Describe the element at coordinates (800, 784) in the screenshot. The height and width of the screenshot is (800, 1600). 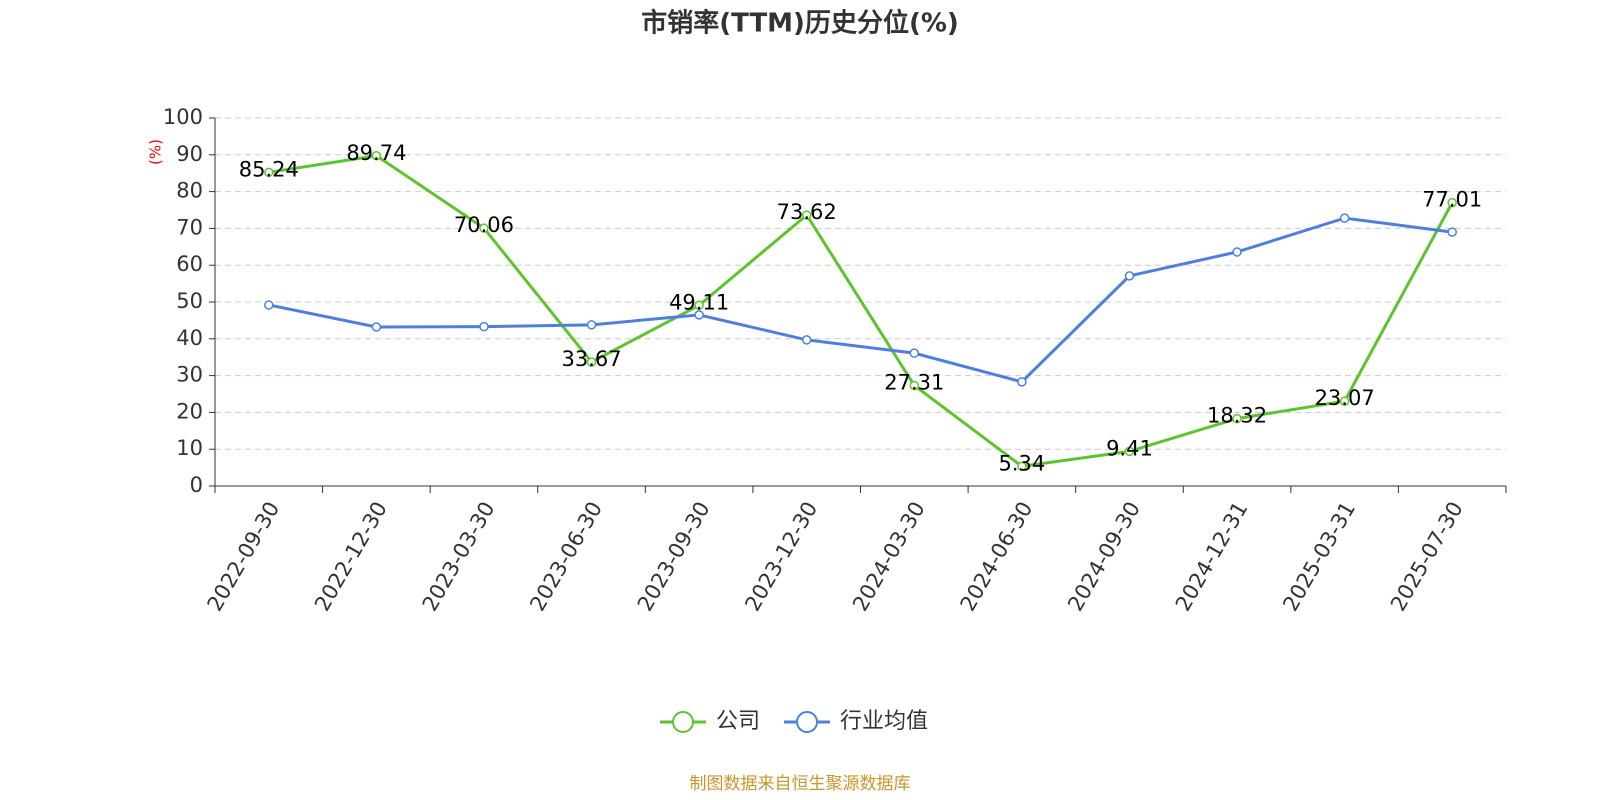
I see `source-note: 制图数据来自恒生聚源数据库` at that location.